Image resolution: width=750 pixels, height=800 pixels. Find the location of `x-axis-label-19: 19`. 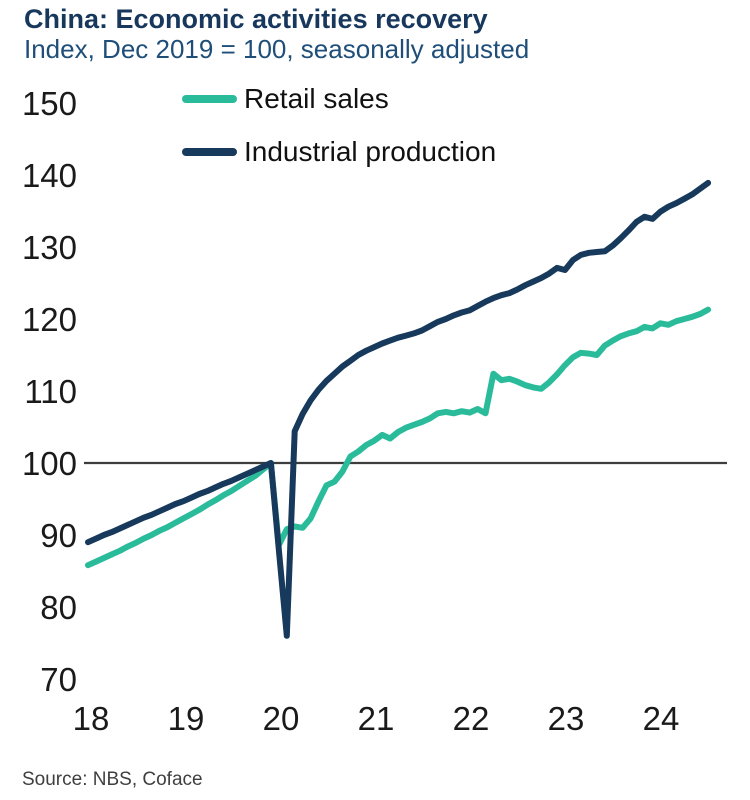

x-axis-label-19: 19 is located at coordinates (186, 718).